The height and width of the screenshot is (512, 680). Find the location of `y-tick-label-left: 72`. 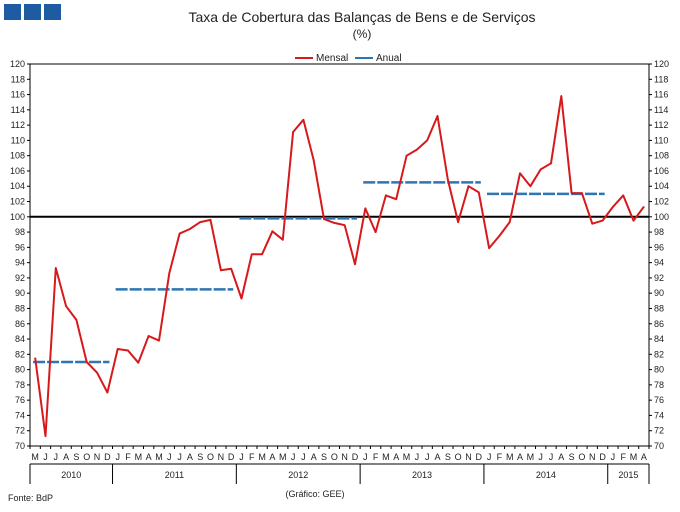

y-tick-label-left: 72 is located at coordinates (20, 431).